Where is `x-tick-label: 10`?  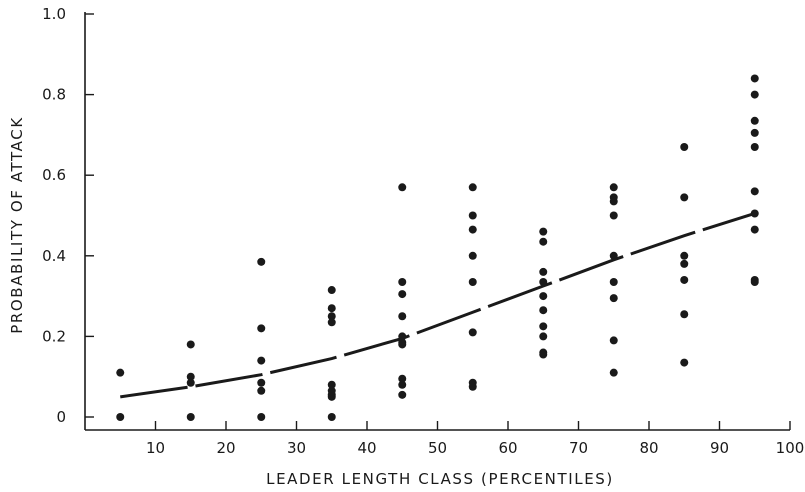
x-tick-label: 10 is located at coordinates (155, 448).